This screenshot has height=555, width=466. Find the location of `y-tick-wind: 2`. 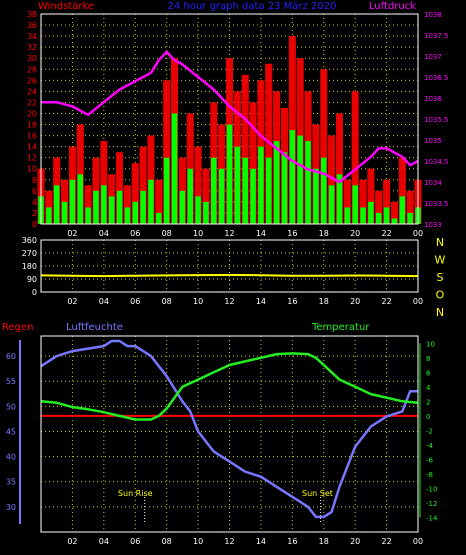

y-tick-wind: 2 is located at coordinates (34, 213).